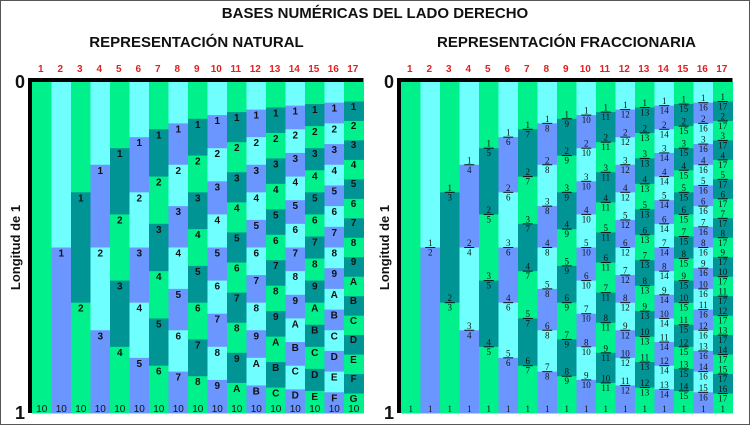 The height and width of the screenshot is (425, 750). I want to click on digit-label: 4, so click(198, 235).